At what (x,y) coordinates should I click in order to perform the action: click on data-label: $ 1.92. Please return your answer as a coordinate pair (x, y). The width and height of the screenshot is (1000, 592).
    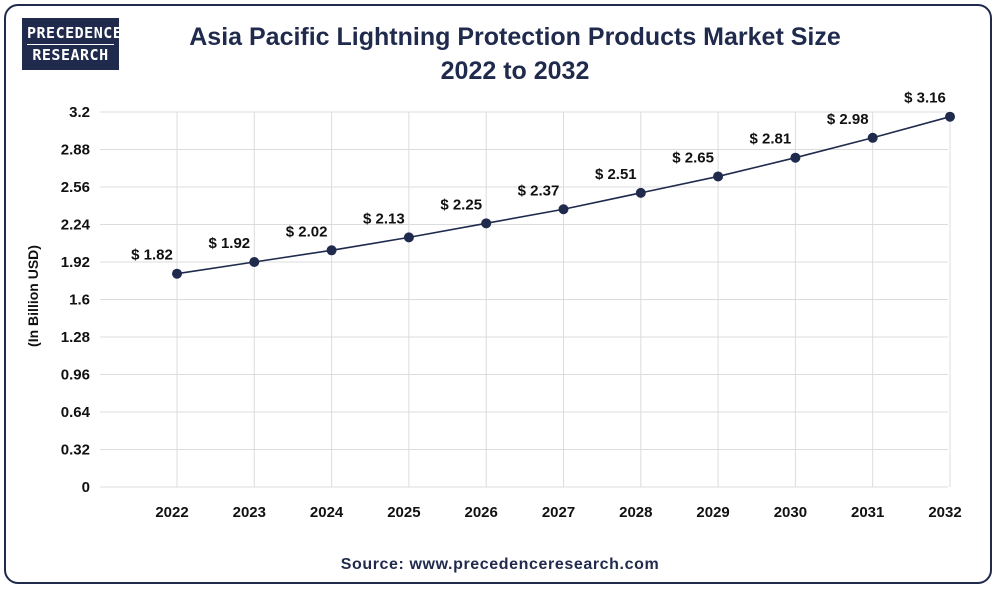
    Looking at the image, I should click on (229, 243).